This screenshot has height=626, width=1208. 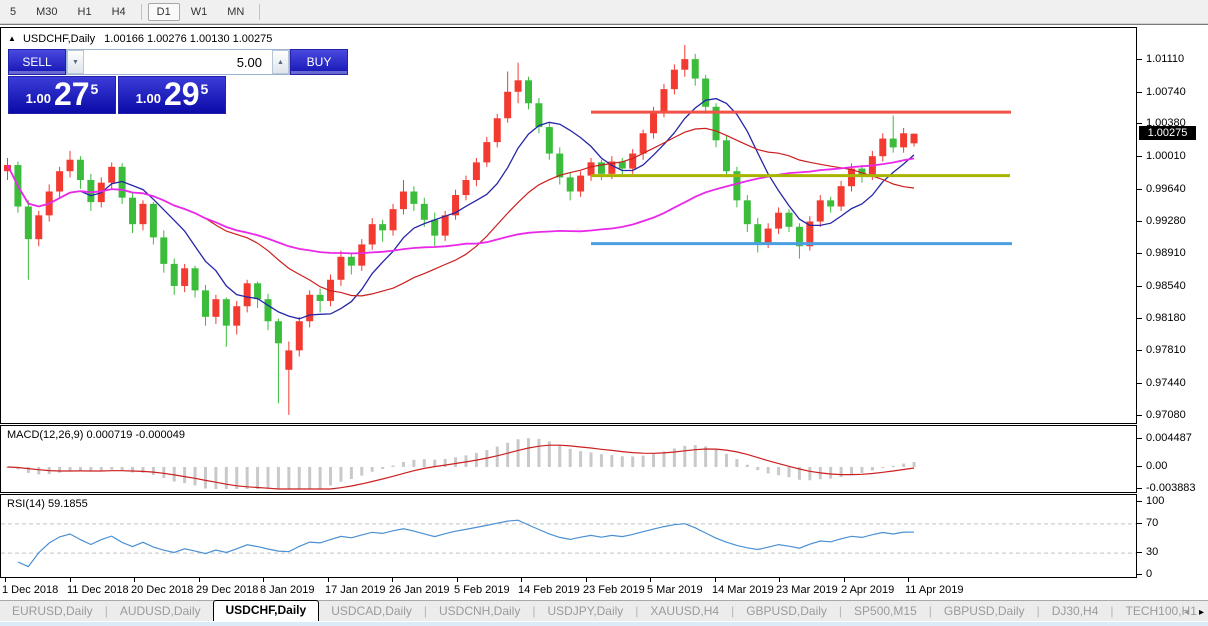 What do you see at coordinates (568, 536) in the screenshot?
I see `rsi-chart` at bounding box center [568, 536].